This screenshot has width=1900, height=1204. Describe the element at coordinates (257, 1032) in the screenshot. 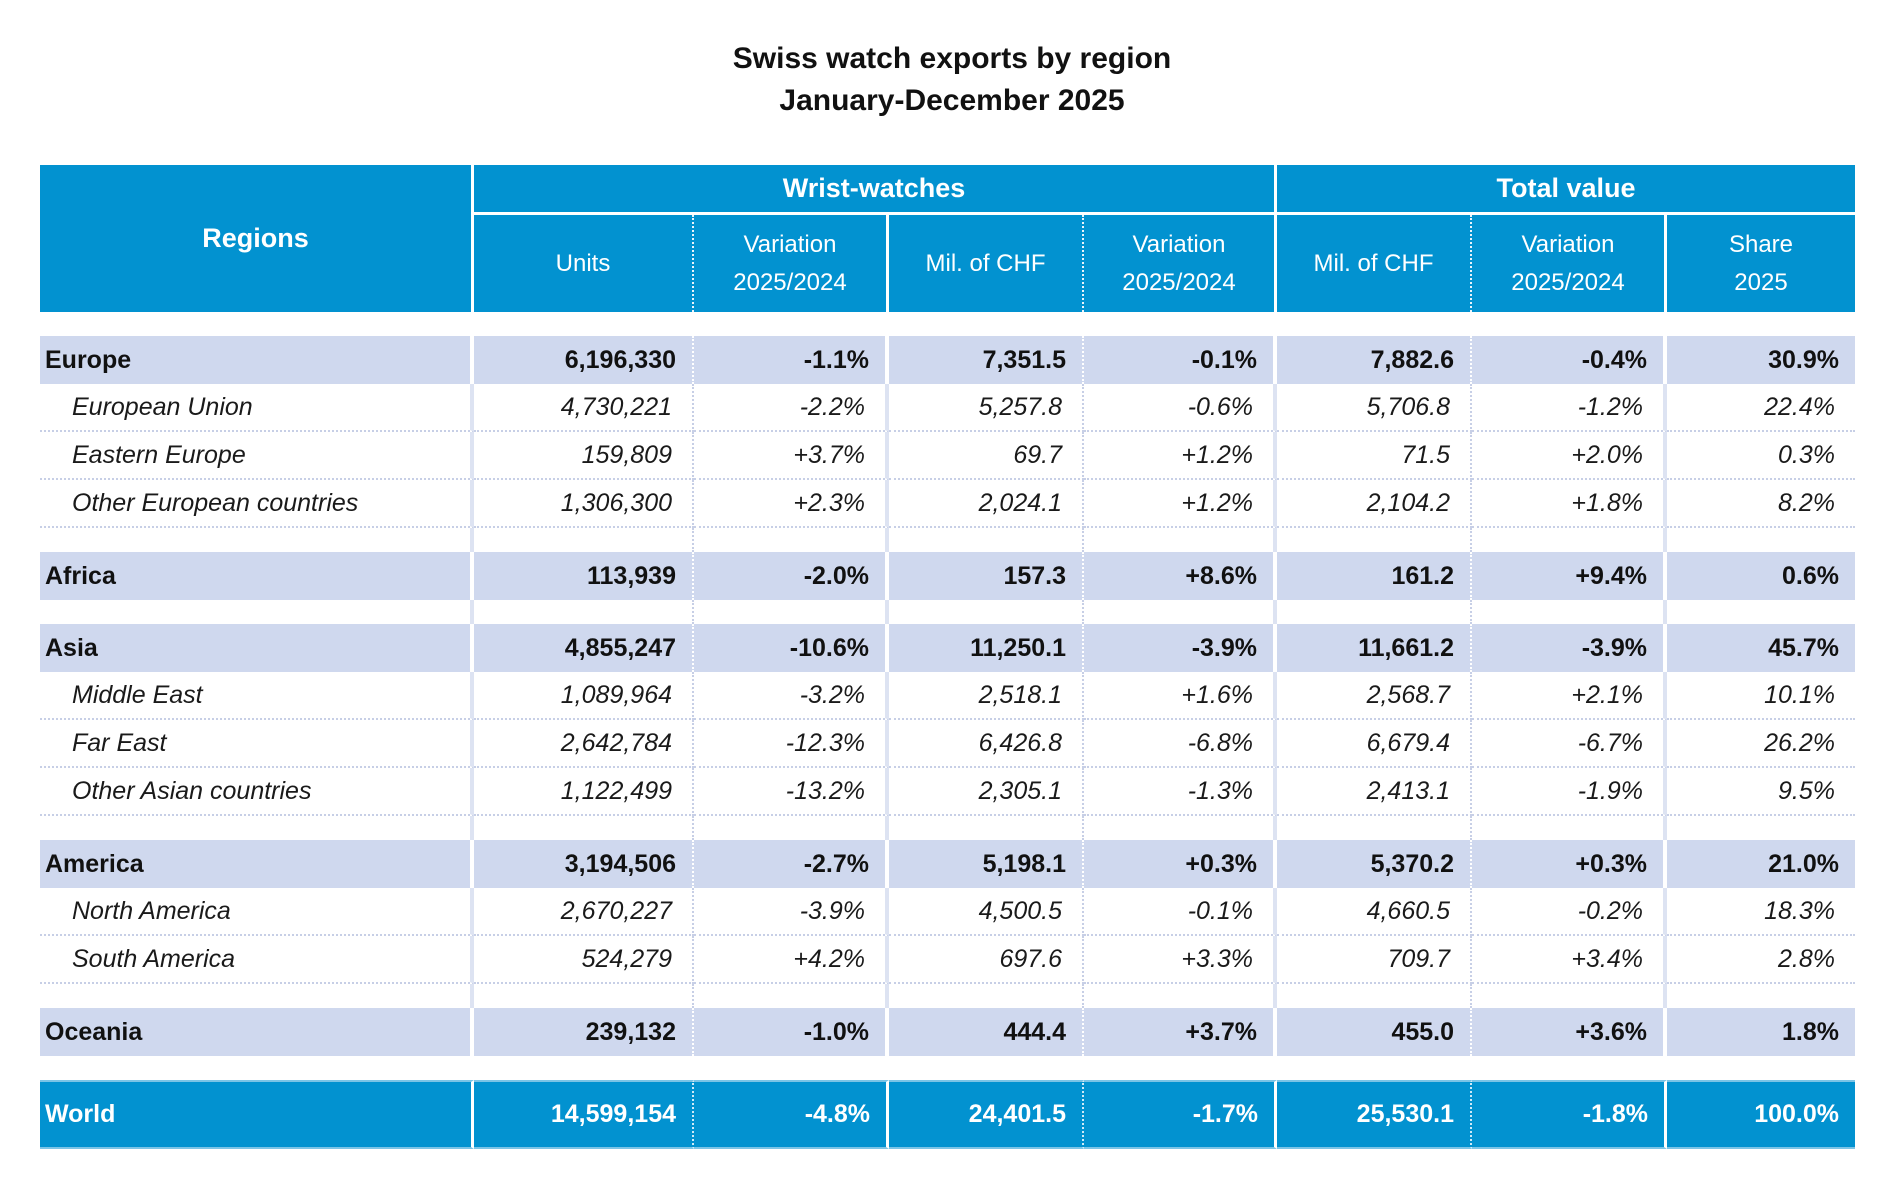

I see `region-name: Oceania` at that location.